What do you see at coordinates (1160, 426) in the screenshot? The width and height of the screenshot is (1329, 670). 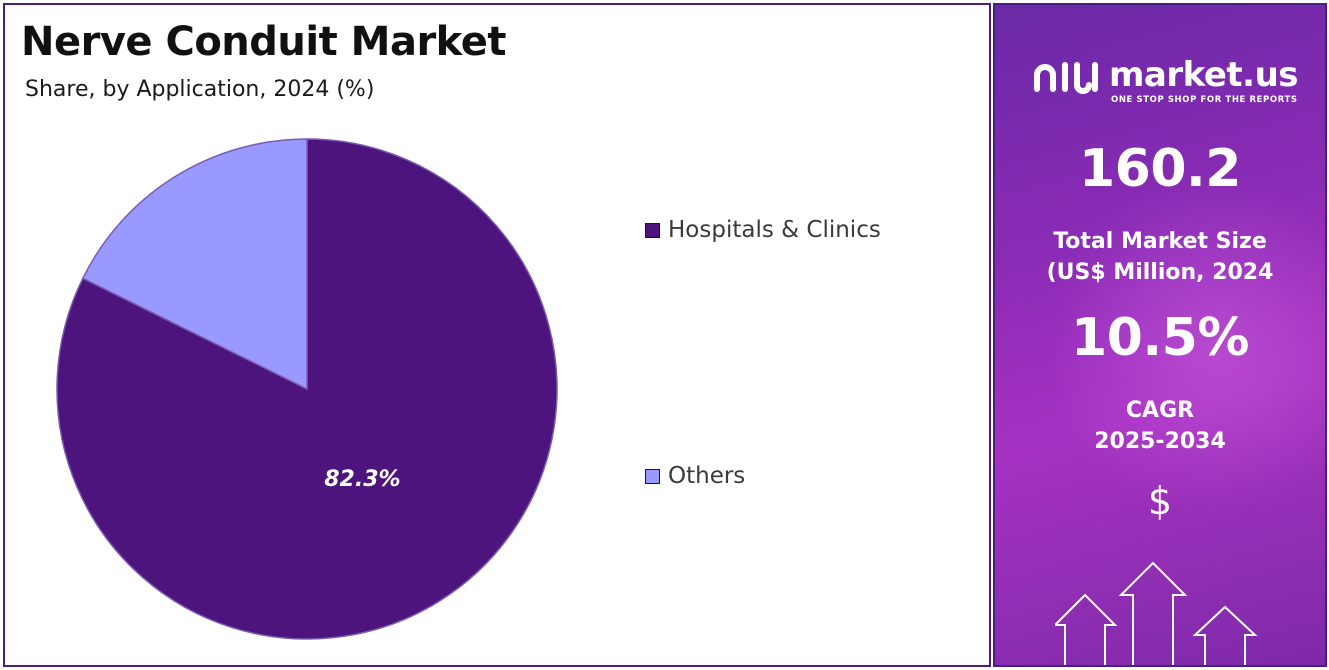 I see `cagr-label: CAGR 2025-2034` at bounding box center [1160, 426].